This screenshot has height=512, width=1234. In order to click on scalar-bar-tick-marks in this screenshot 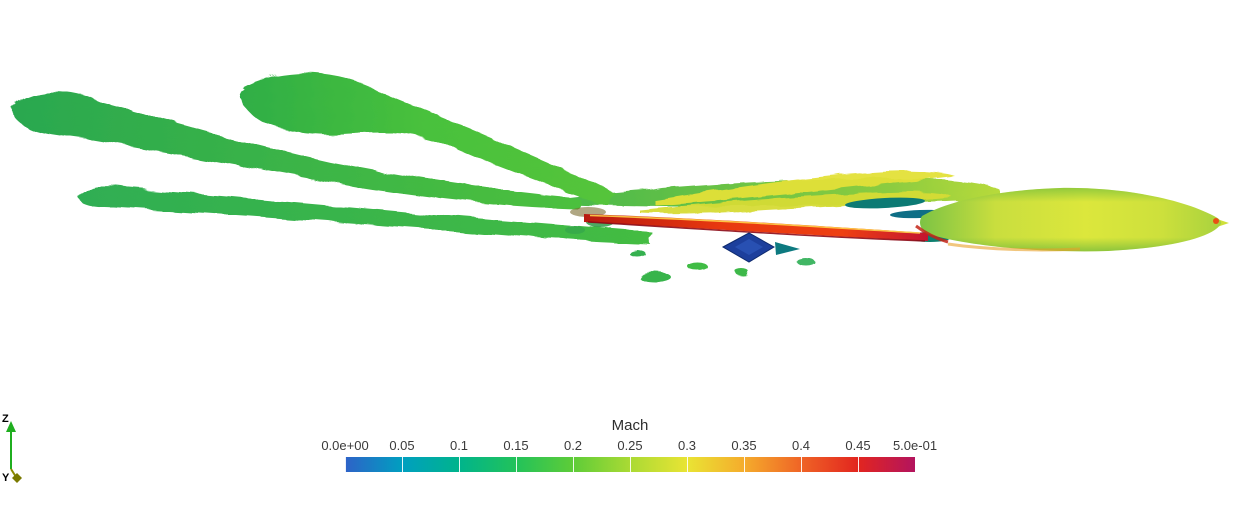, I will do `click(630, 464)`.